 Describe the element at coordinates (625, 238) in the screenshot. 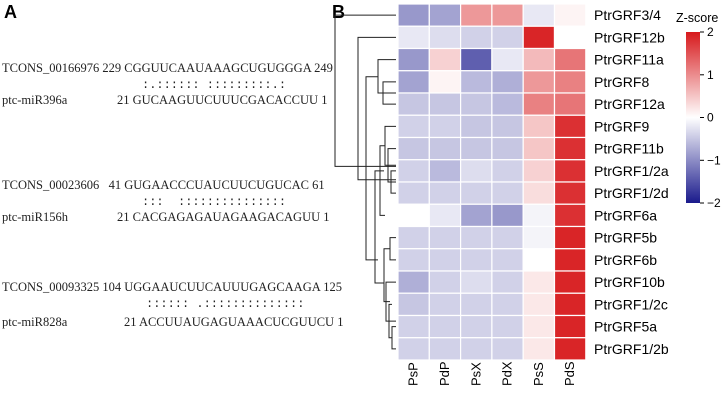

I see `row-label: PtrGRF5b` at that location.